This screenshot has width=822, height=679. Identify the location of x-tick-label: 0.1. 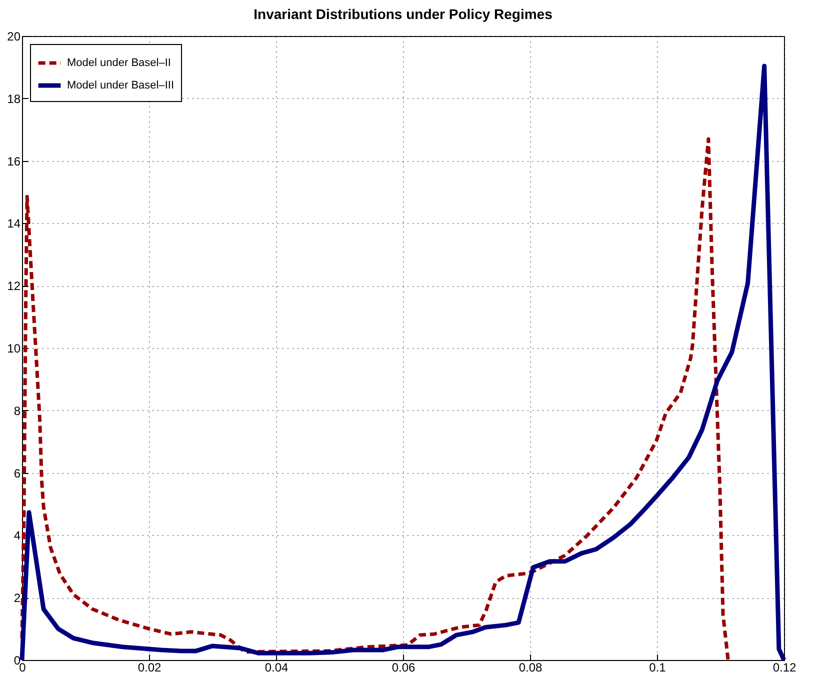
(657, 667).